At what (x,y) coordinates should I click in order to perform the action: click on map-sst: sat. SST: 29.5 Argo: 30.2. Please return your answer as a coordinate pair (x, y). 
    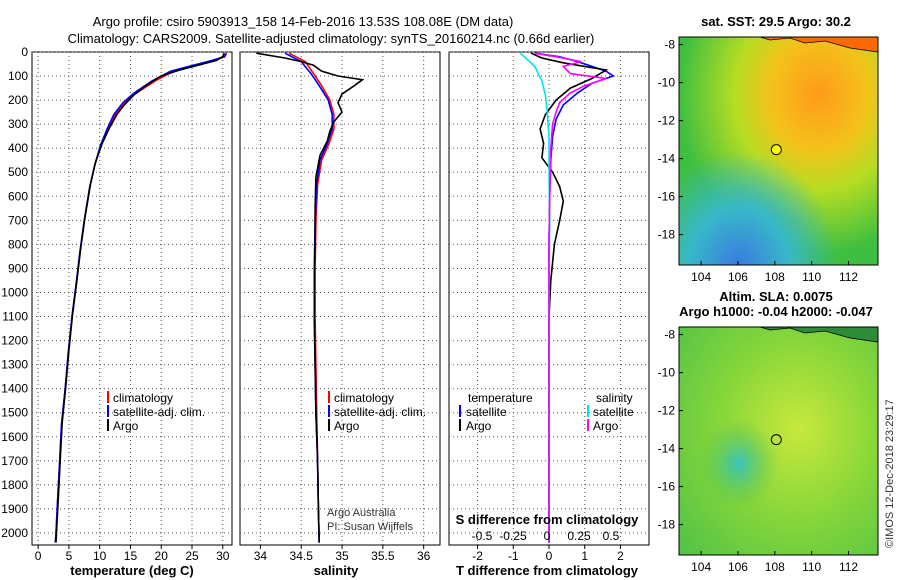
    Looking at the image, I should click on (768, 149).